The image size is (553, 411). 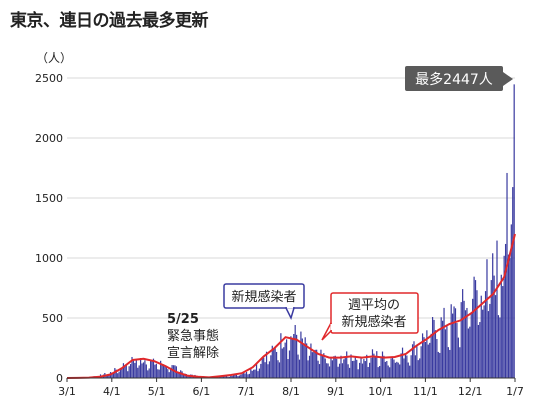 I want to click on x-tick-labels: 3/1 4/1 5/1 6/1 7/1 8/1 9/1 10/1 11/1 12/1 1/7, so click(x=291, y=388).